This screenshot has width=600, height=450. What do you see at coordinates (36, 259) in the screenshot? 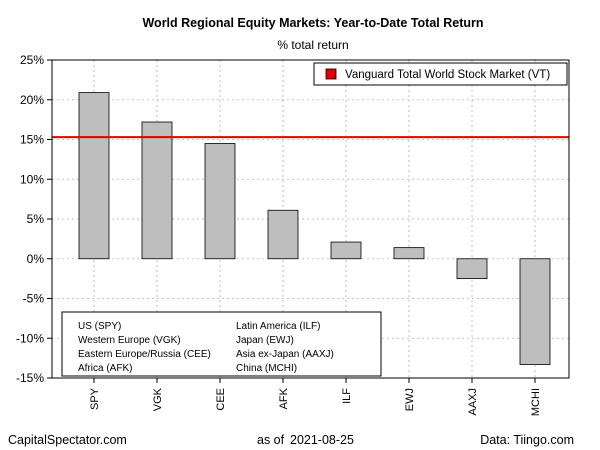
I see `y-tick-label: 0%` at bounding box center [36, 259].